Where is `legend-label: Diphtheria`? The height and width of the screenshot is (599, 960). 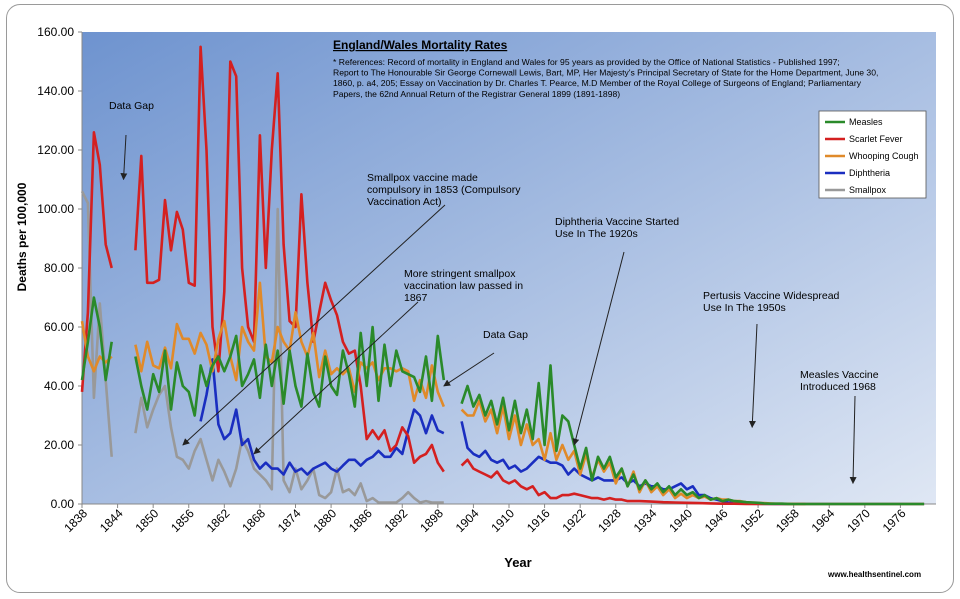 legend-label: Diphtheria is located at coordinates (869, 173).